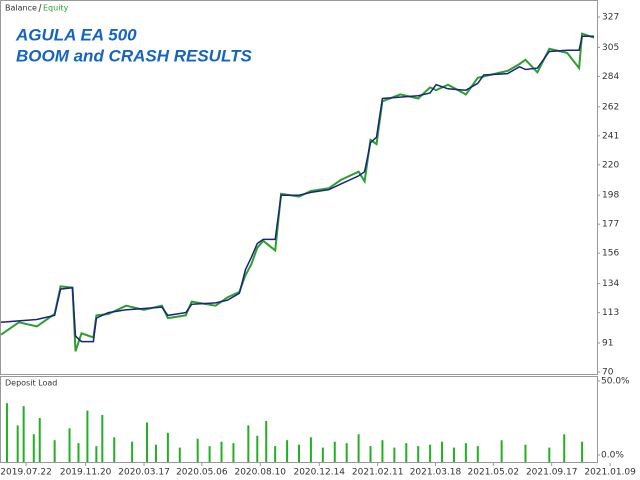  What do you see at coordinates (612, 456) in the screenshot?
I see `y-tick-label: 0.0%` at bounding box center [612, 456].